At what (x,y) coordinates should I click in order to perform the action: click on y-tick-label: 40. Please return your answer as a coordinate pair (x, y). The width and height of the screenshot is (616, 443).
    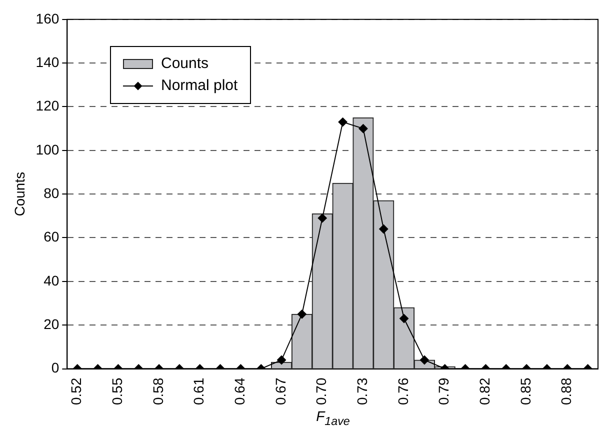
    Looking at the image, I should click on (52, 280).